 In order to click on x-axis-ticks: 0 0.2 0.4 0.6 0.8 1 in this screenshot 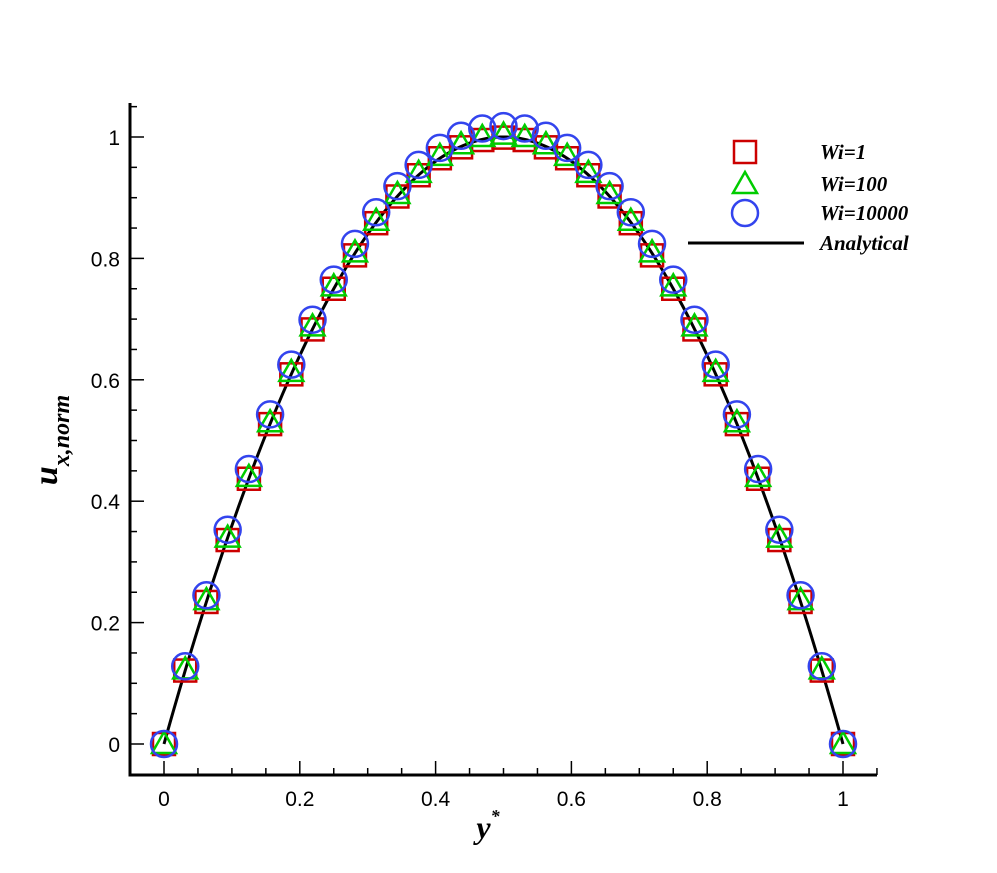, I will do `click(503, 786)`.